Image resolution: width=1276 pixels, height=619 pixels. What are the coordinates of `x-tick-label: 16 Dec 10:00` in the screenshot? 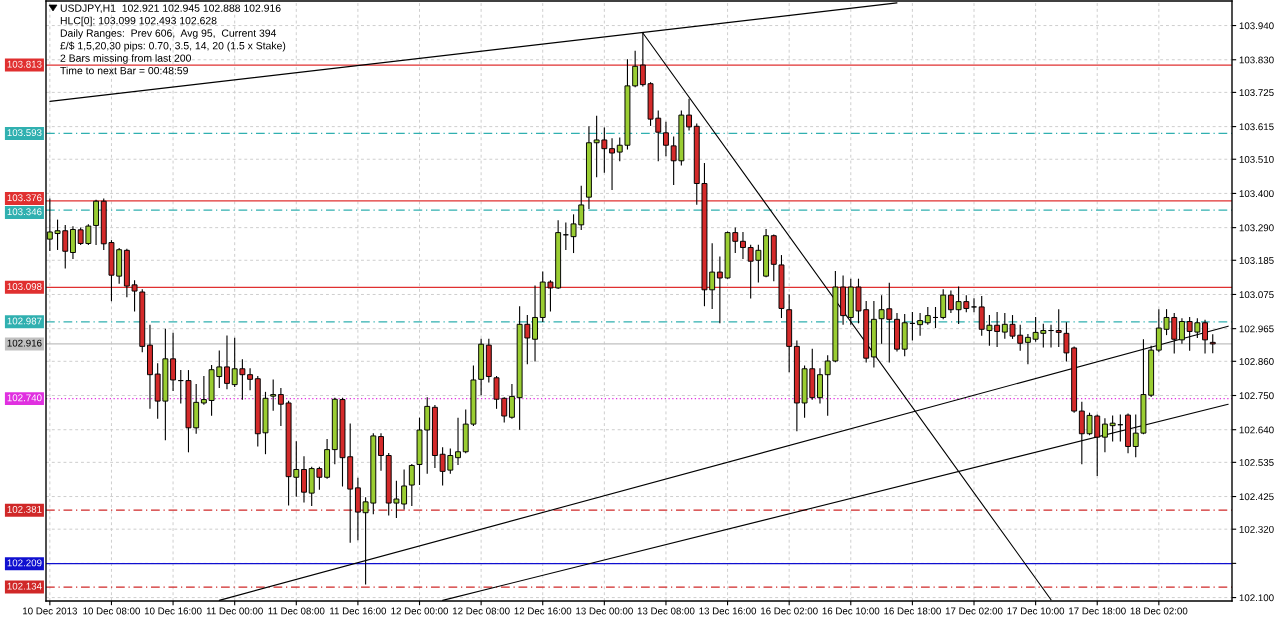 It's located at (851, 611).